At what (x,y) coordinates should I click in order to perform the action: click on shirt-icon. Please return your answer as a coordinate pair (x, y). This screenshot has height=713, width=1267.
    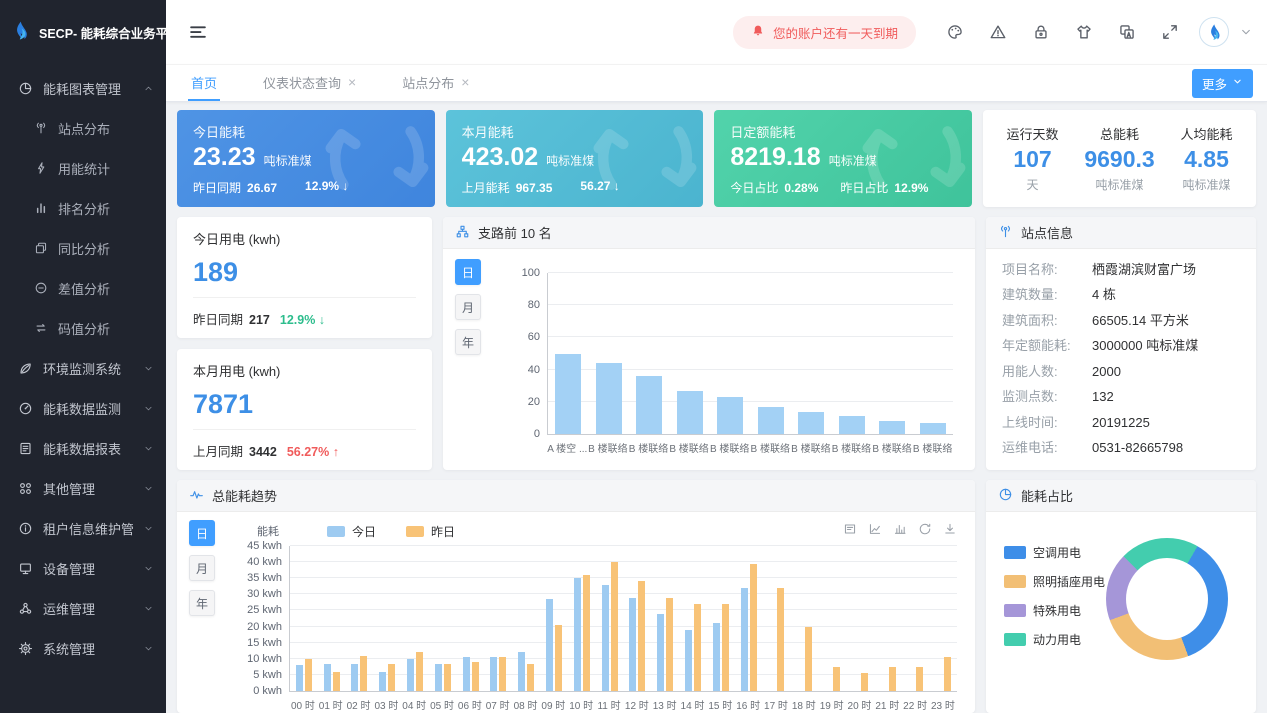
    Looking at the image, I should click on (1084, 32).